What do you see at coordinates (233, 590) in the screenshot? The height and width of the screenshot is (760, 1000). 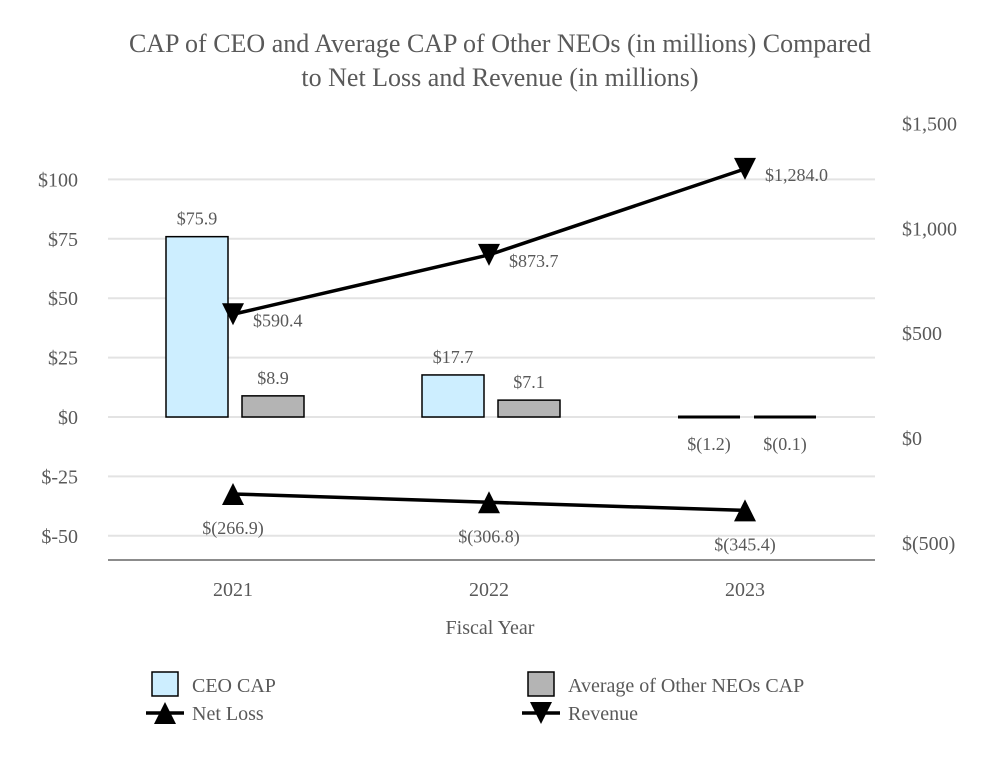 I see `x-tick-label: 2021` at bounding box center [233, 590].